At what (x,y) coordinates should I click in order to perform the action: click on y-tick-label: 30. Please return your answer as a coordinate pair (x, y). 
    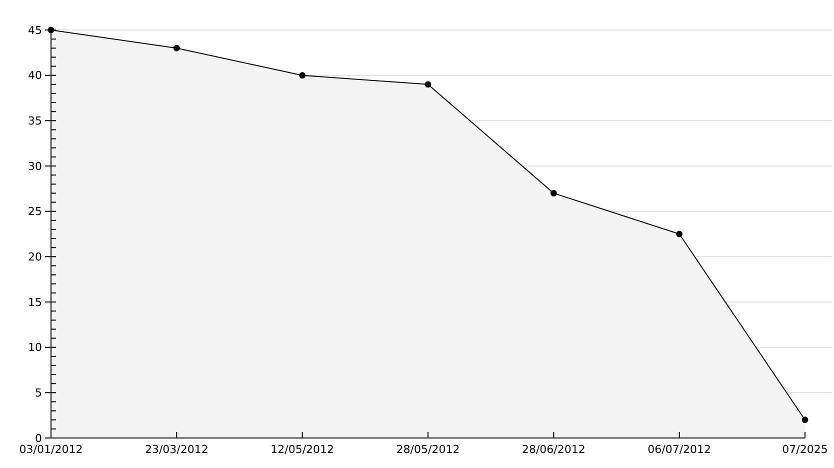
    Looking at the image, I should click on (35, 166).